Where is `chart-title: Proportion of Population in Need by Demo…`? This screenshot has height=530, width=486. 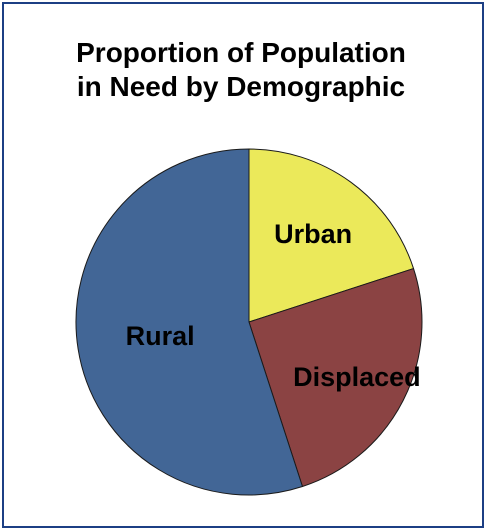 chart-title: Proportion of Population in Need by Demo… is located at coordinates (241, 70).